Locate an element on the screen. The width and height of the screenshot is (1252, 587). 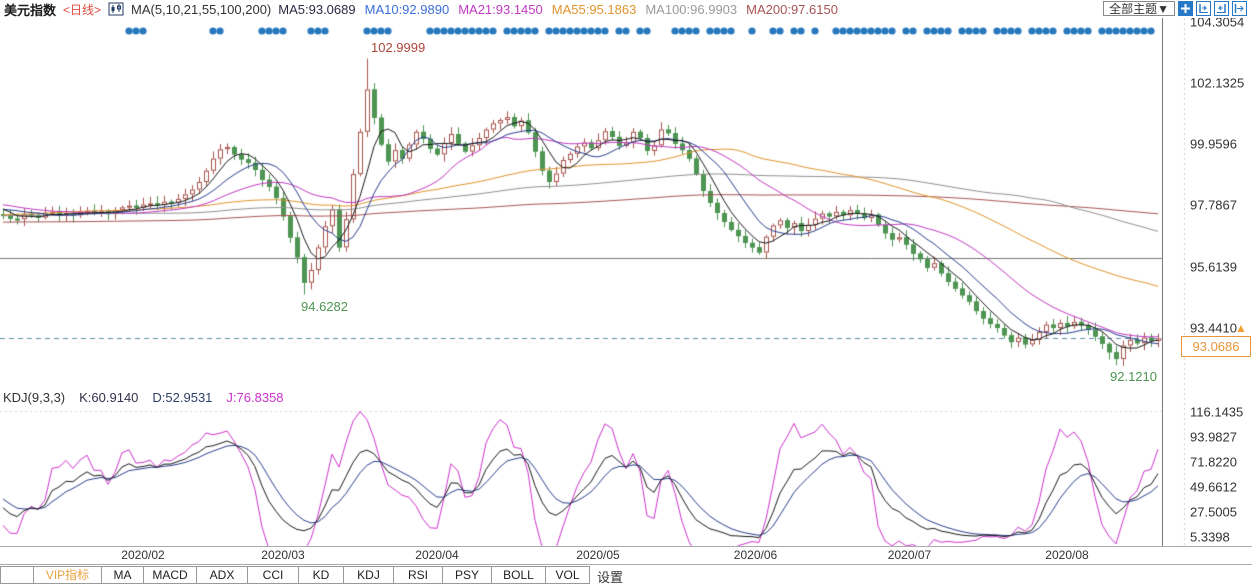
settings-button: 设置 is located at coordinates (610, 577).